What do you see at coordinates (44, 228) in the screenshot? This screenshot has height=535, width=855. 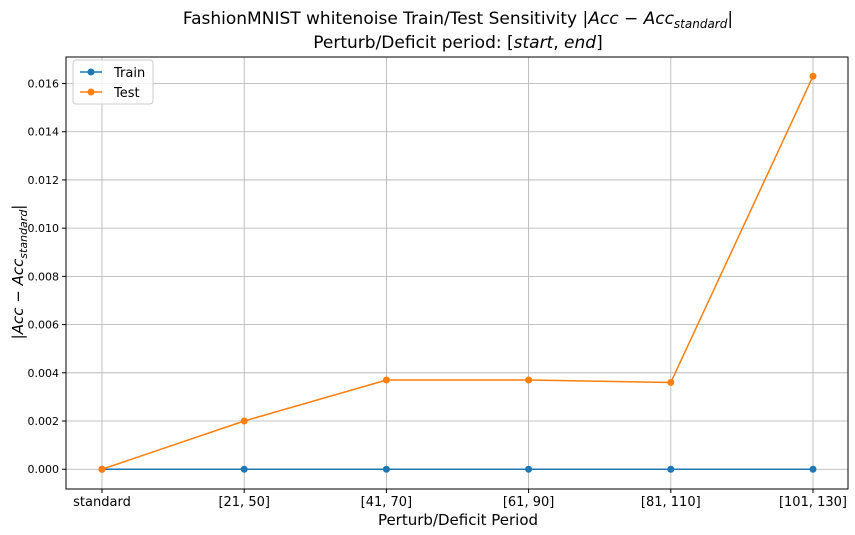 I see `y-tick-label: 0.010` at bounding box center [44, 228].